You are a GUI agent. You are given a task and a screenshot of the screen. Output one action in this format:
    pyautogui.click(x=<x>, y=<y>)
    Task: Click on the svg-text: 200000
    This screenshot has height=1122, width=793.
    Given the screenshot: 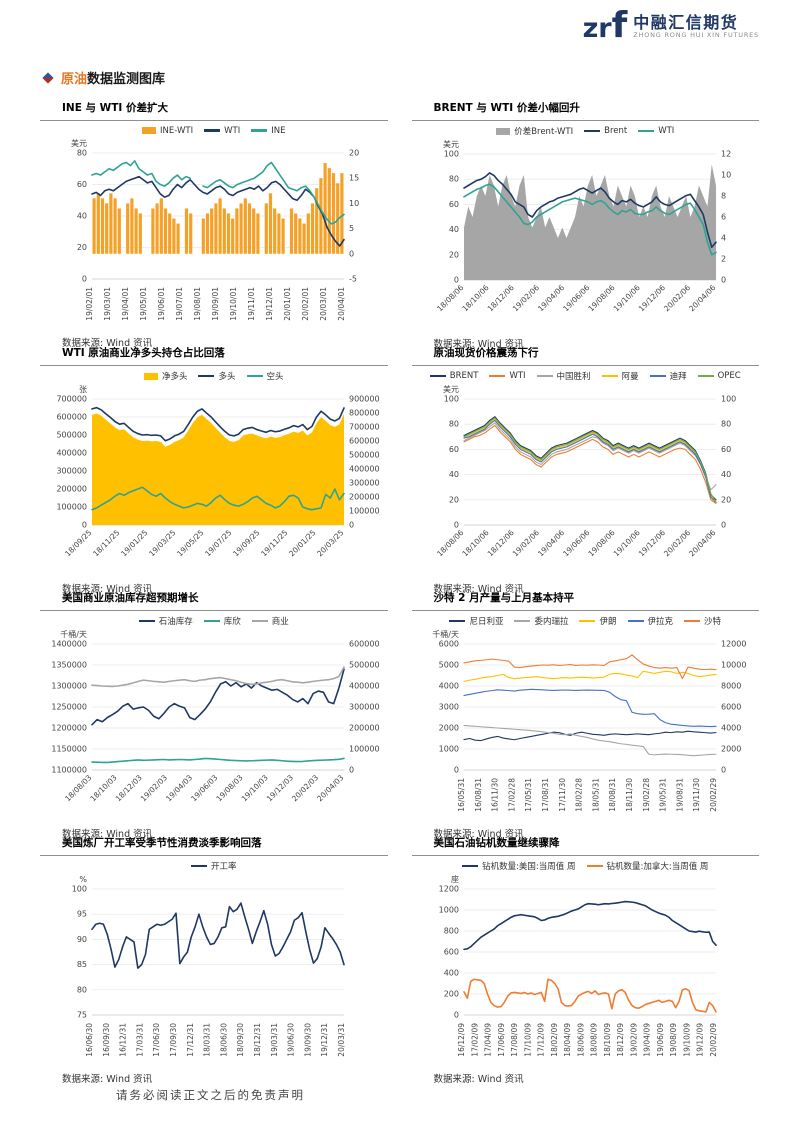 What is the action you would take?
    pyautogui.click(x=364, y=497)
    